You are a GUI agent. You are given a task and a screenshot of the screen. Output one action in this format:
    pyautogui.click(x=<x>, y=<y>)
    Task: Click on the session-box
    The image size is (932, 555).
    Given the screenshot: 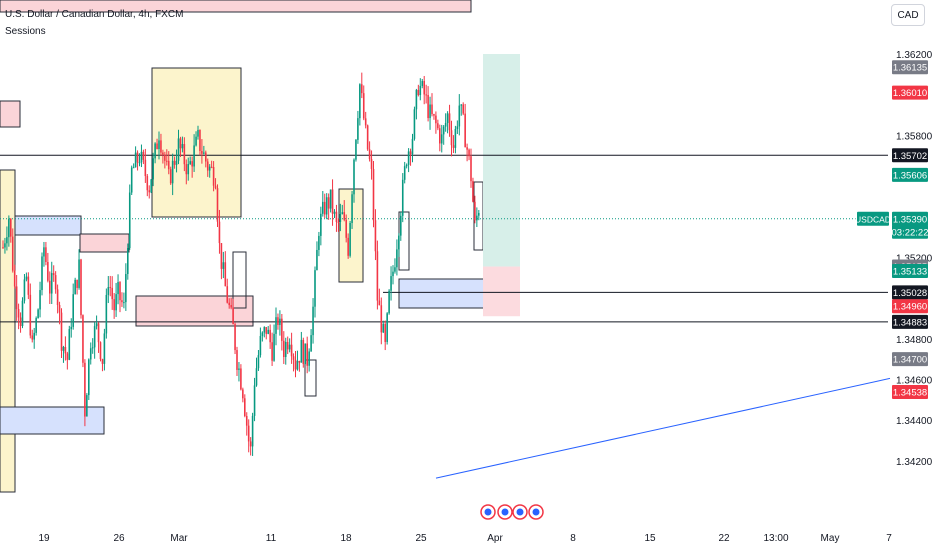 What is the action you would take?
    pyautogui.click(x=351, y=235)
    